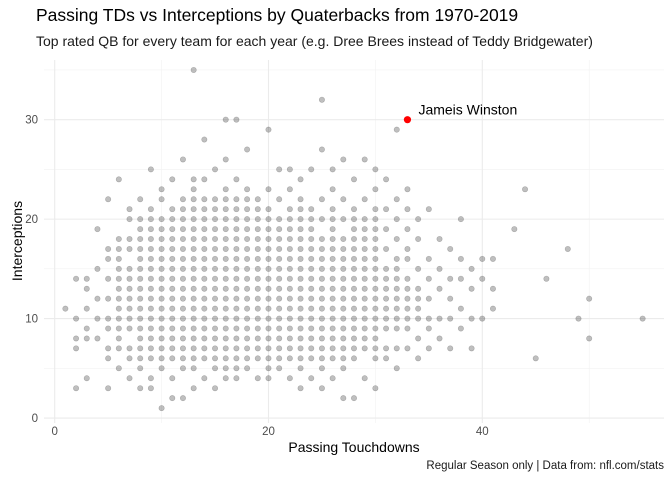  What do you see at coordinates (54, 432) in the screenshot?
I see `x-tick-label: 0` at bounding box center [54, 432].